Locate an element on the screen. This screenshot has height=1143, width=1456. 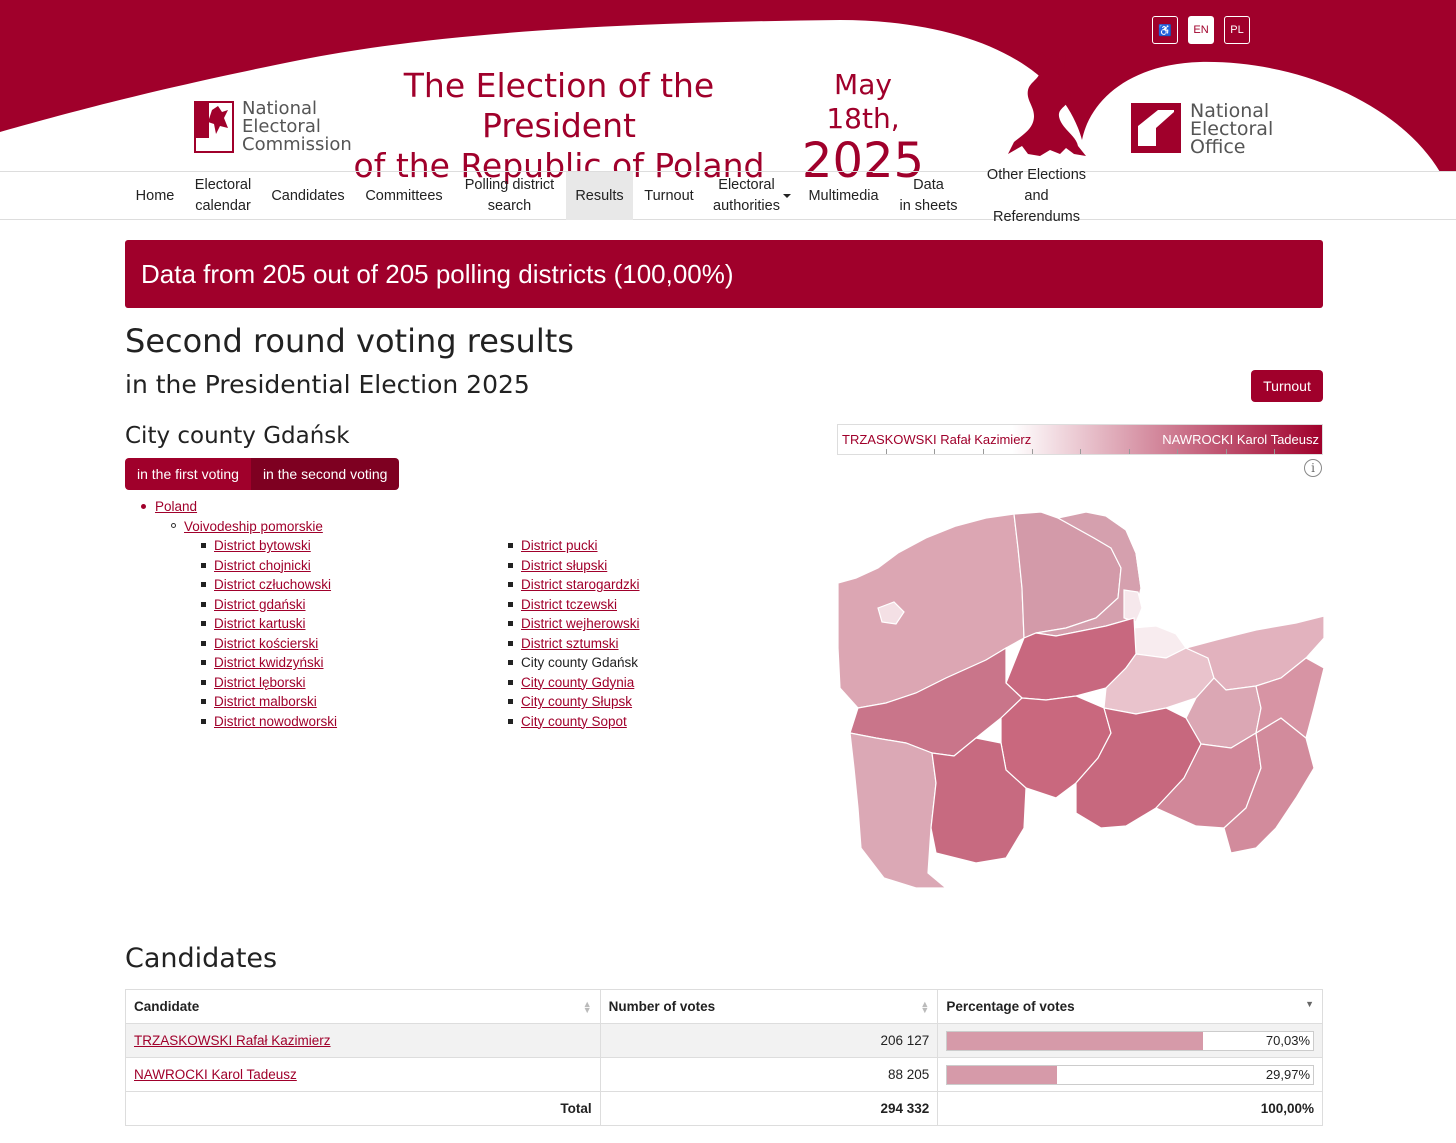
district-link: District nowodworski is located at coordinates (276, 721).